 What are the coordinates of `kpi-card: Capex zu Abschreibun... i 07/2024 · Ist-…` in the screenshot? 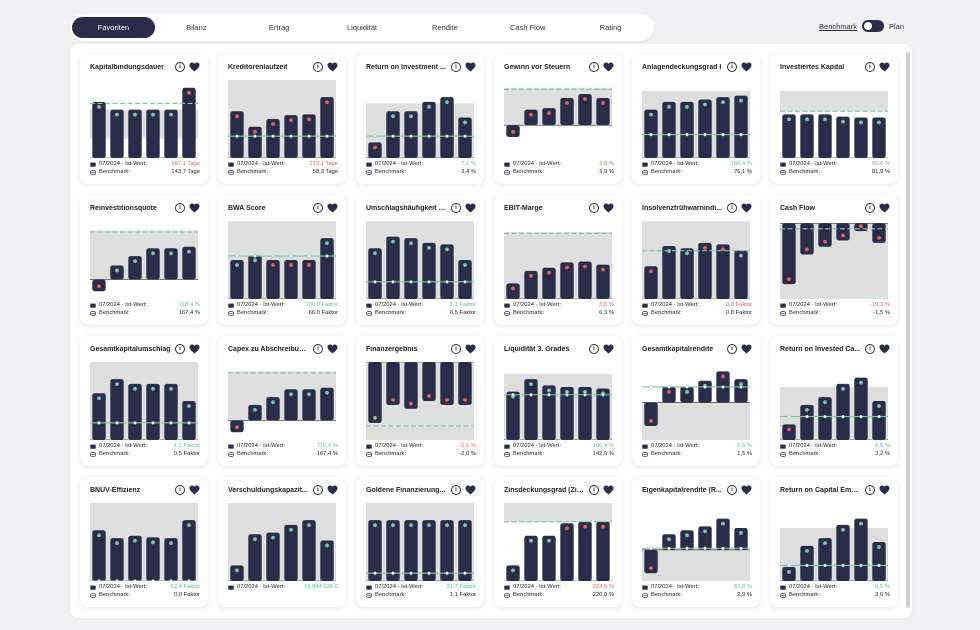 It's located at (282, 401).